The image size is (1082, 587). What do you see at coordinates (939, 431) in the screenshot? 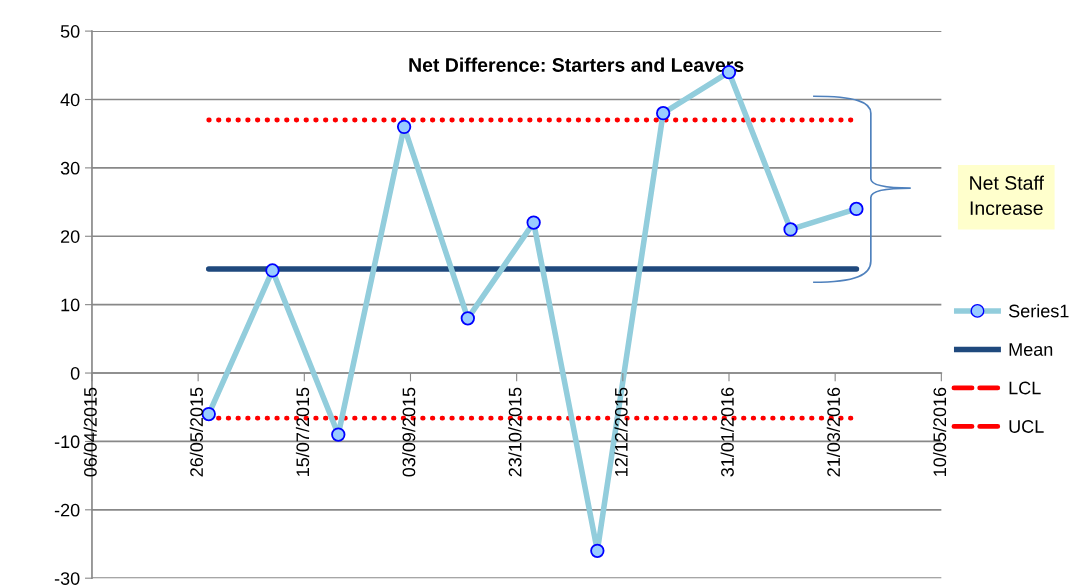
I see `x-tick-label: 10/05/2016` at bounding box center [939, 431].